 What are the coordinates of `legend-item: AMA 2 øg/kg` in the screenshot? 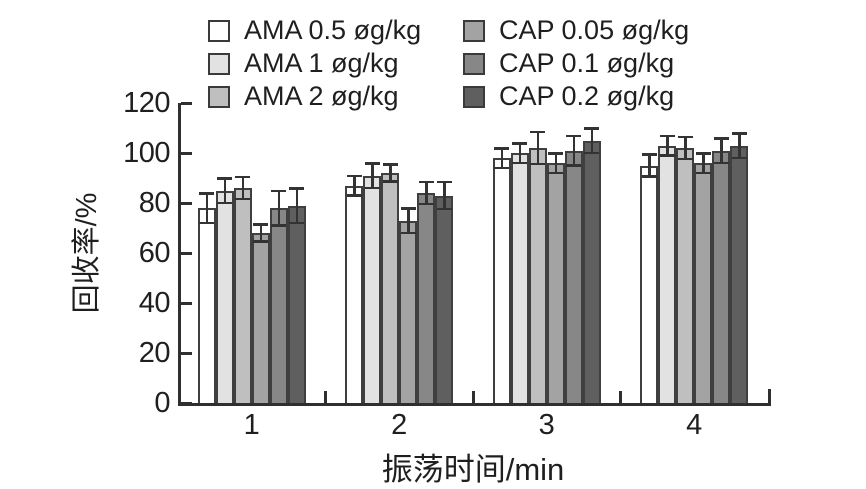 It's located at (314, 96).